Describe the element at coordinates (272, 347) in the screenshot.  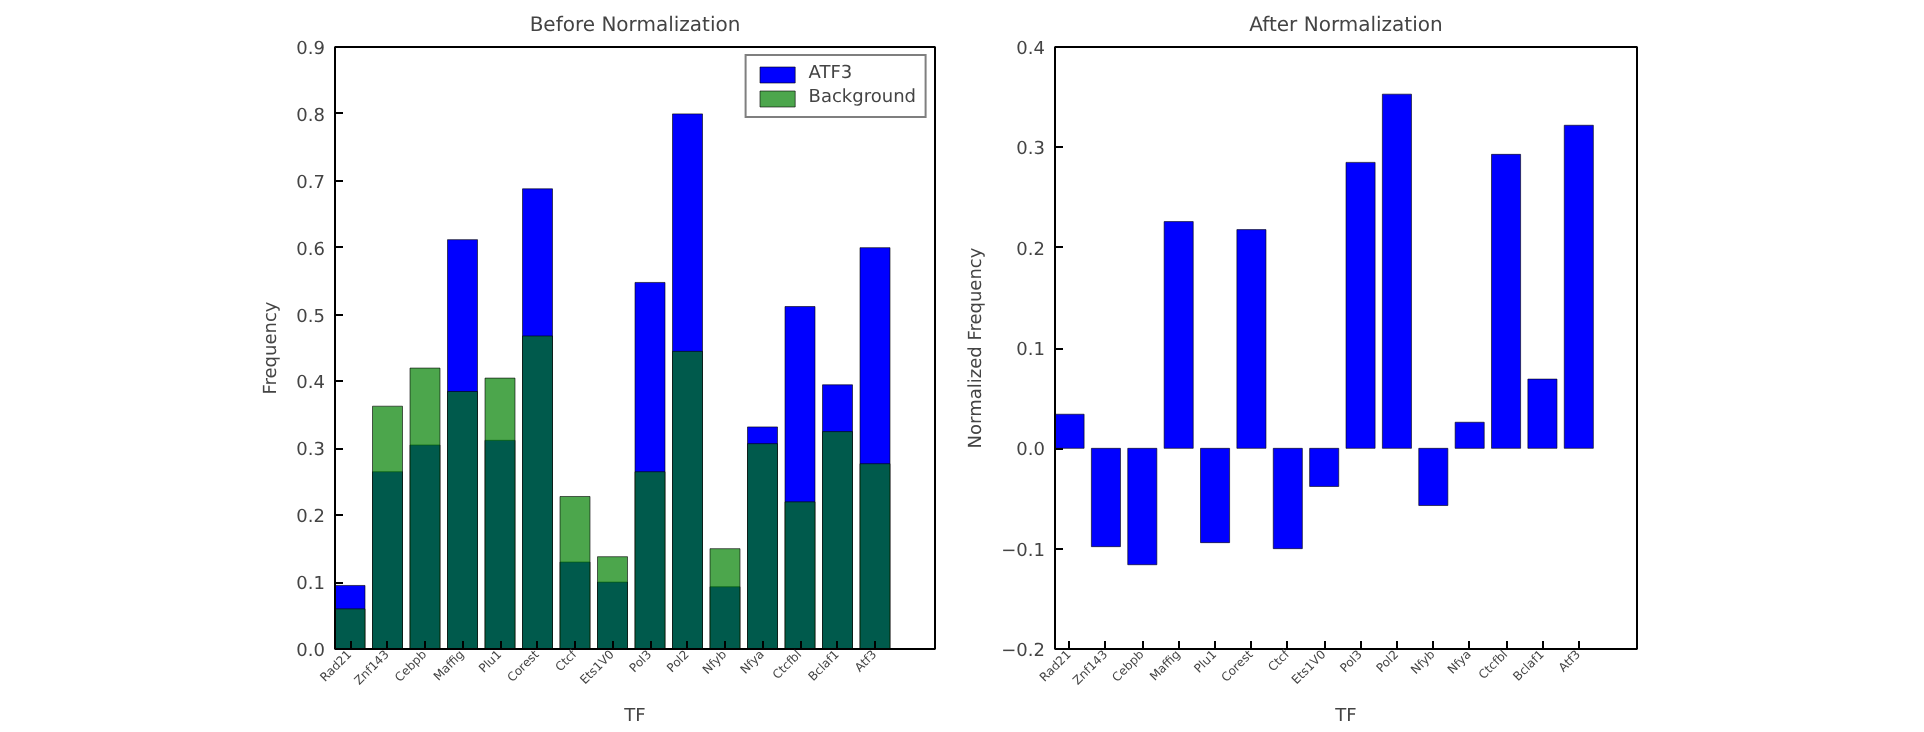
I see `y-axis-title: Frequency` at that location.